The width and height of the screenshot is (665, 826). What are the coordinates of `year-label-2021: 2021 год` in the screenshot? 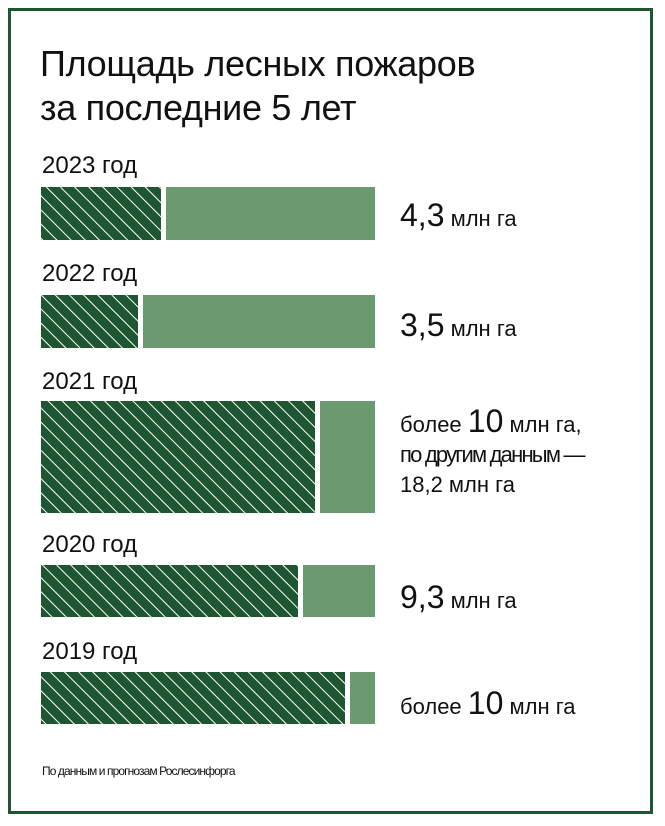 It's located at (90, 381).